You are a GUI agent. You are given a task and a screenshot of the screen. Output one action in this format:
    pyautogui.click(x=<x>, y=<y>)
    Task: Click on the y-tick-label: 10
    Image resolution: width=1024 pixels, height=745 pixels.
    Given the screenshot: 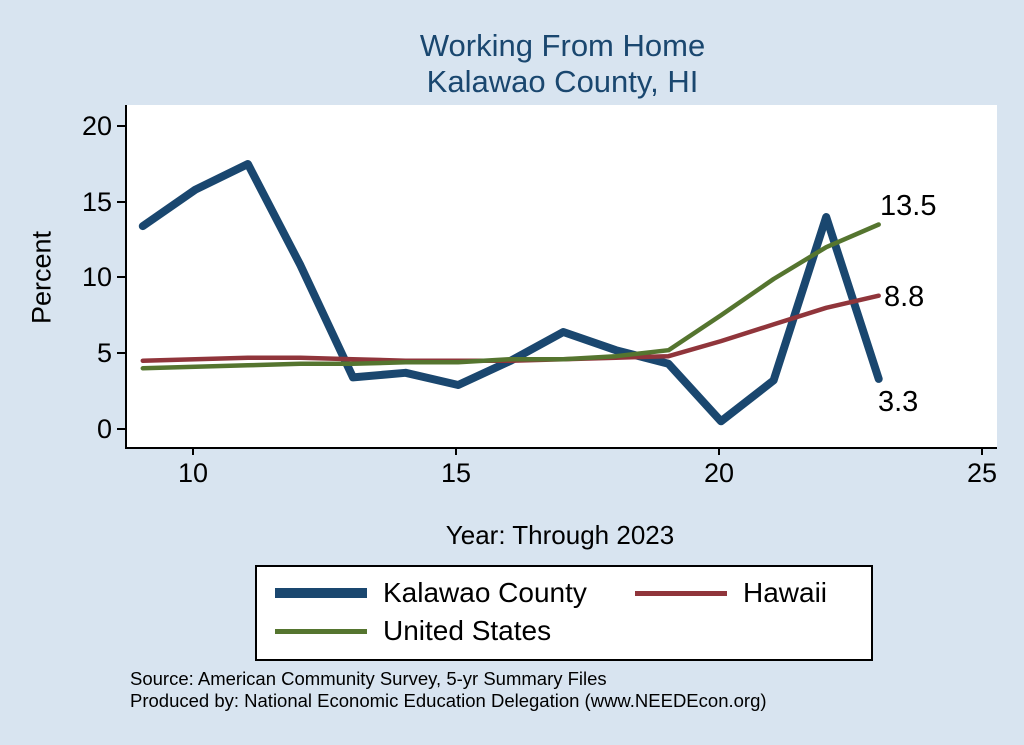 What is the action you would take?
    pyautogui.click(x=96, y=277)
    